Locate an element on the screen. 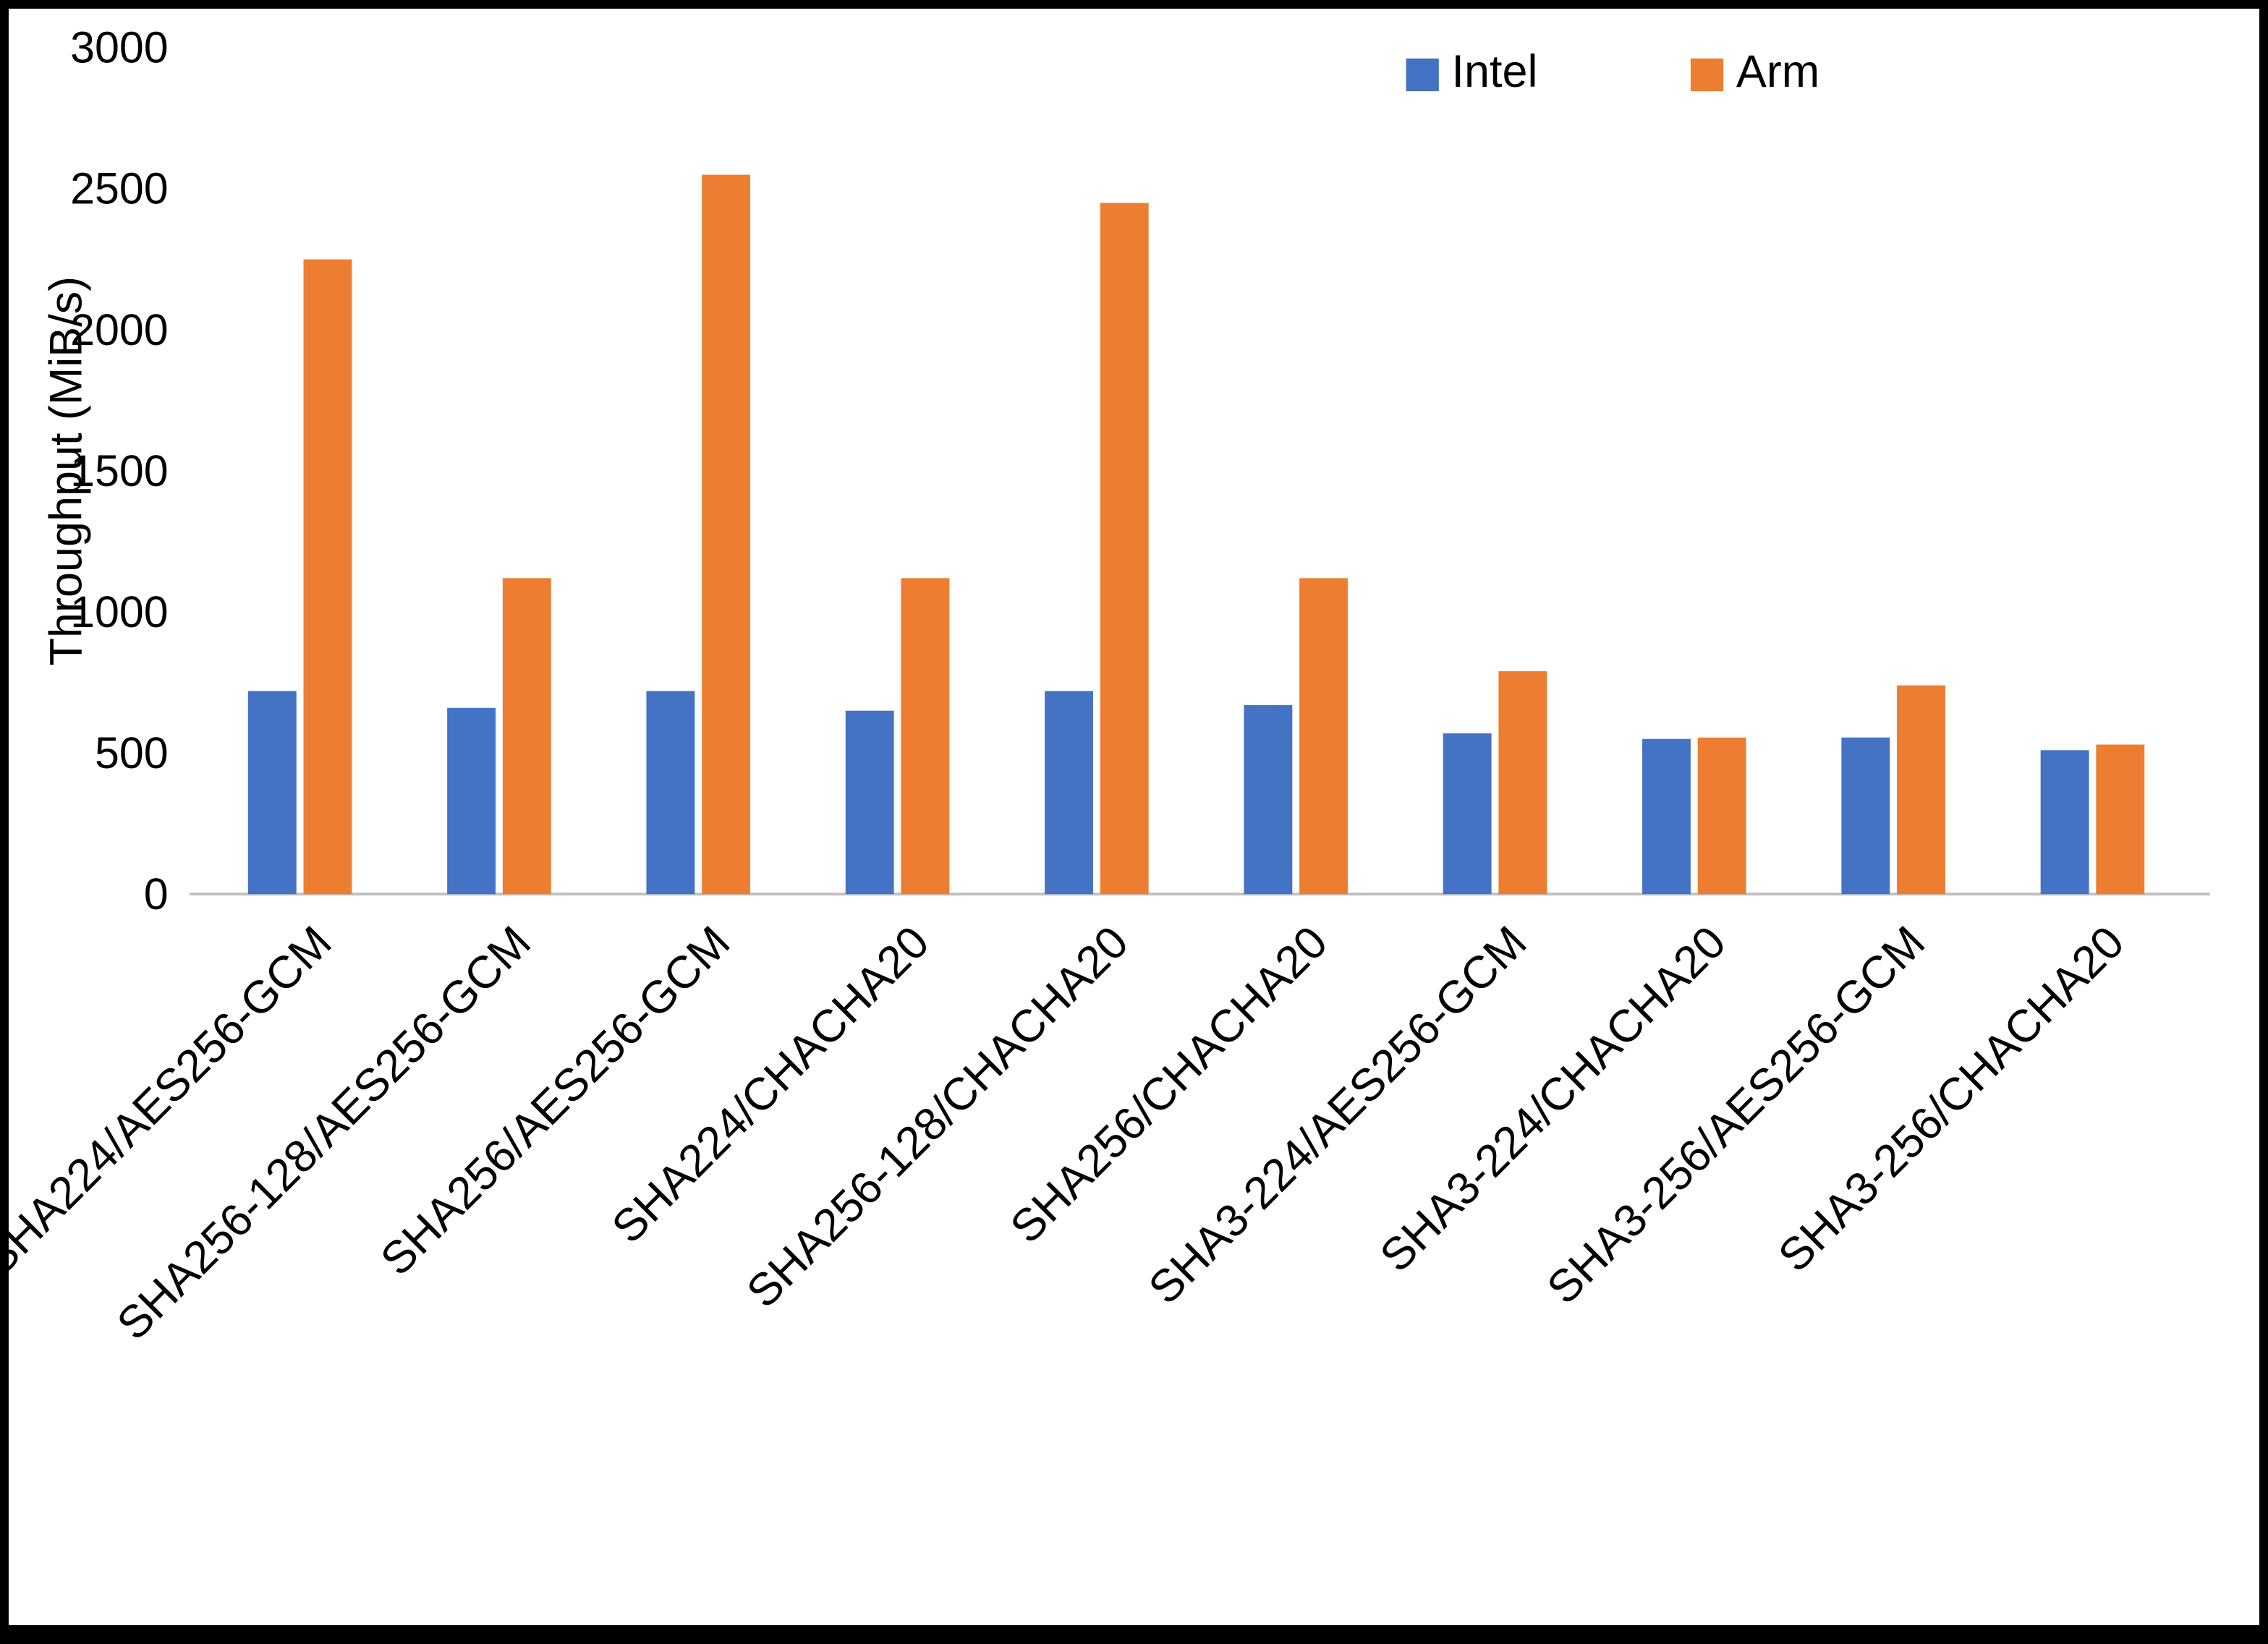  x-tick-label: SHA3-224/CHACHA20 is located at coordinates (1553, 1099).